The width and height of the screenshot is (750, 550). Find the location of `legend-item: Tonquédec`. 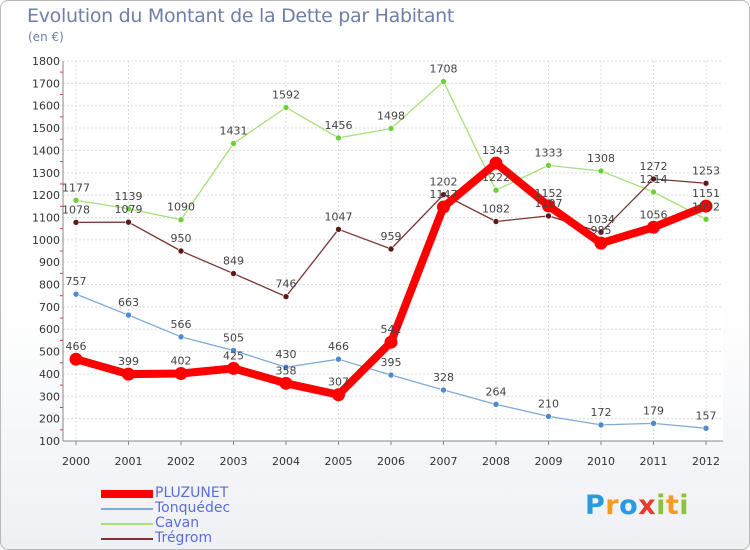

legend-item: Tonquédec is located at coordinates (165, 508).